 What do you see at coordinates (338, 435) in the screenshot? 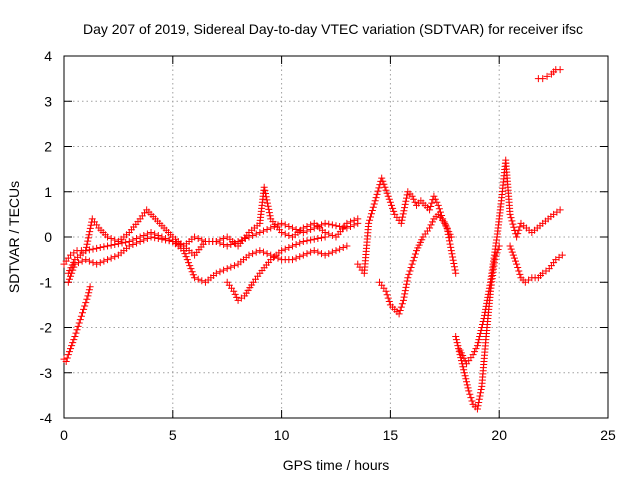
I see `x-tick-labels: 0 5 10 15 20 25` at bounding box center [338, 435].